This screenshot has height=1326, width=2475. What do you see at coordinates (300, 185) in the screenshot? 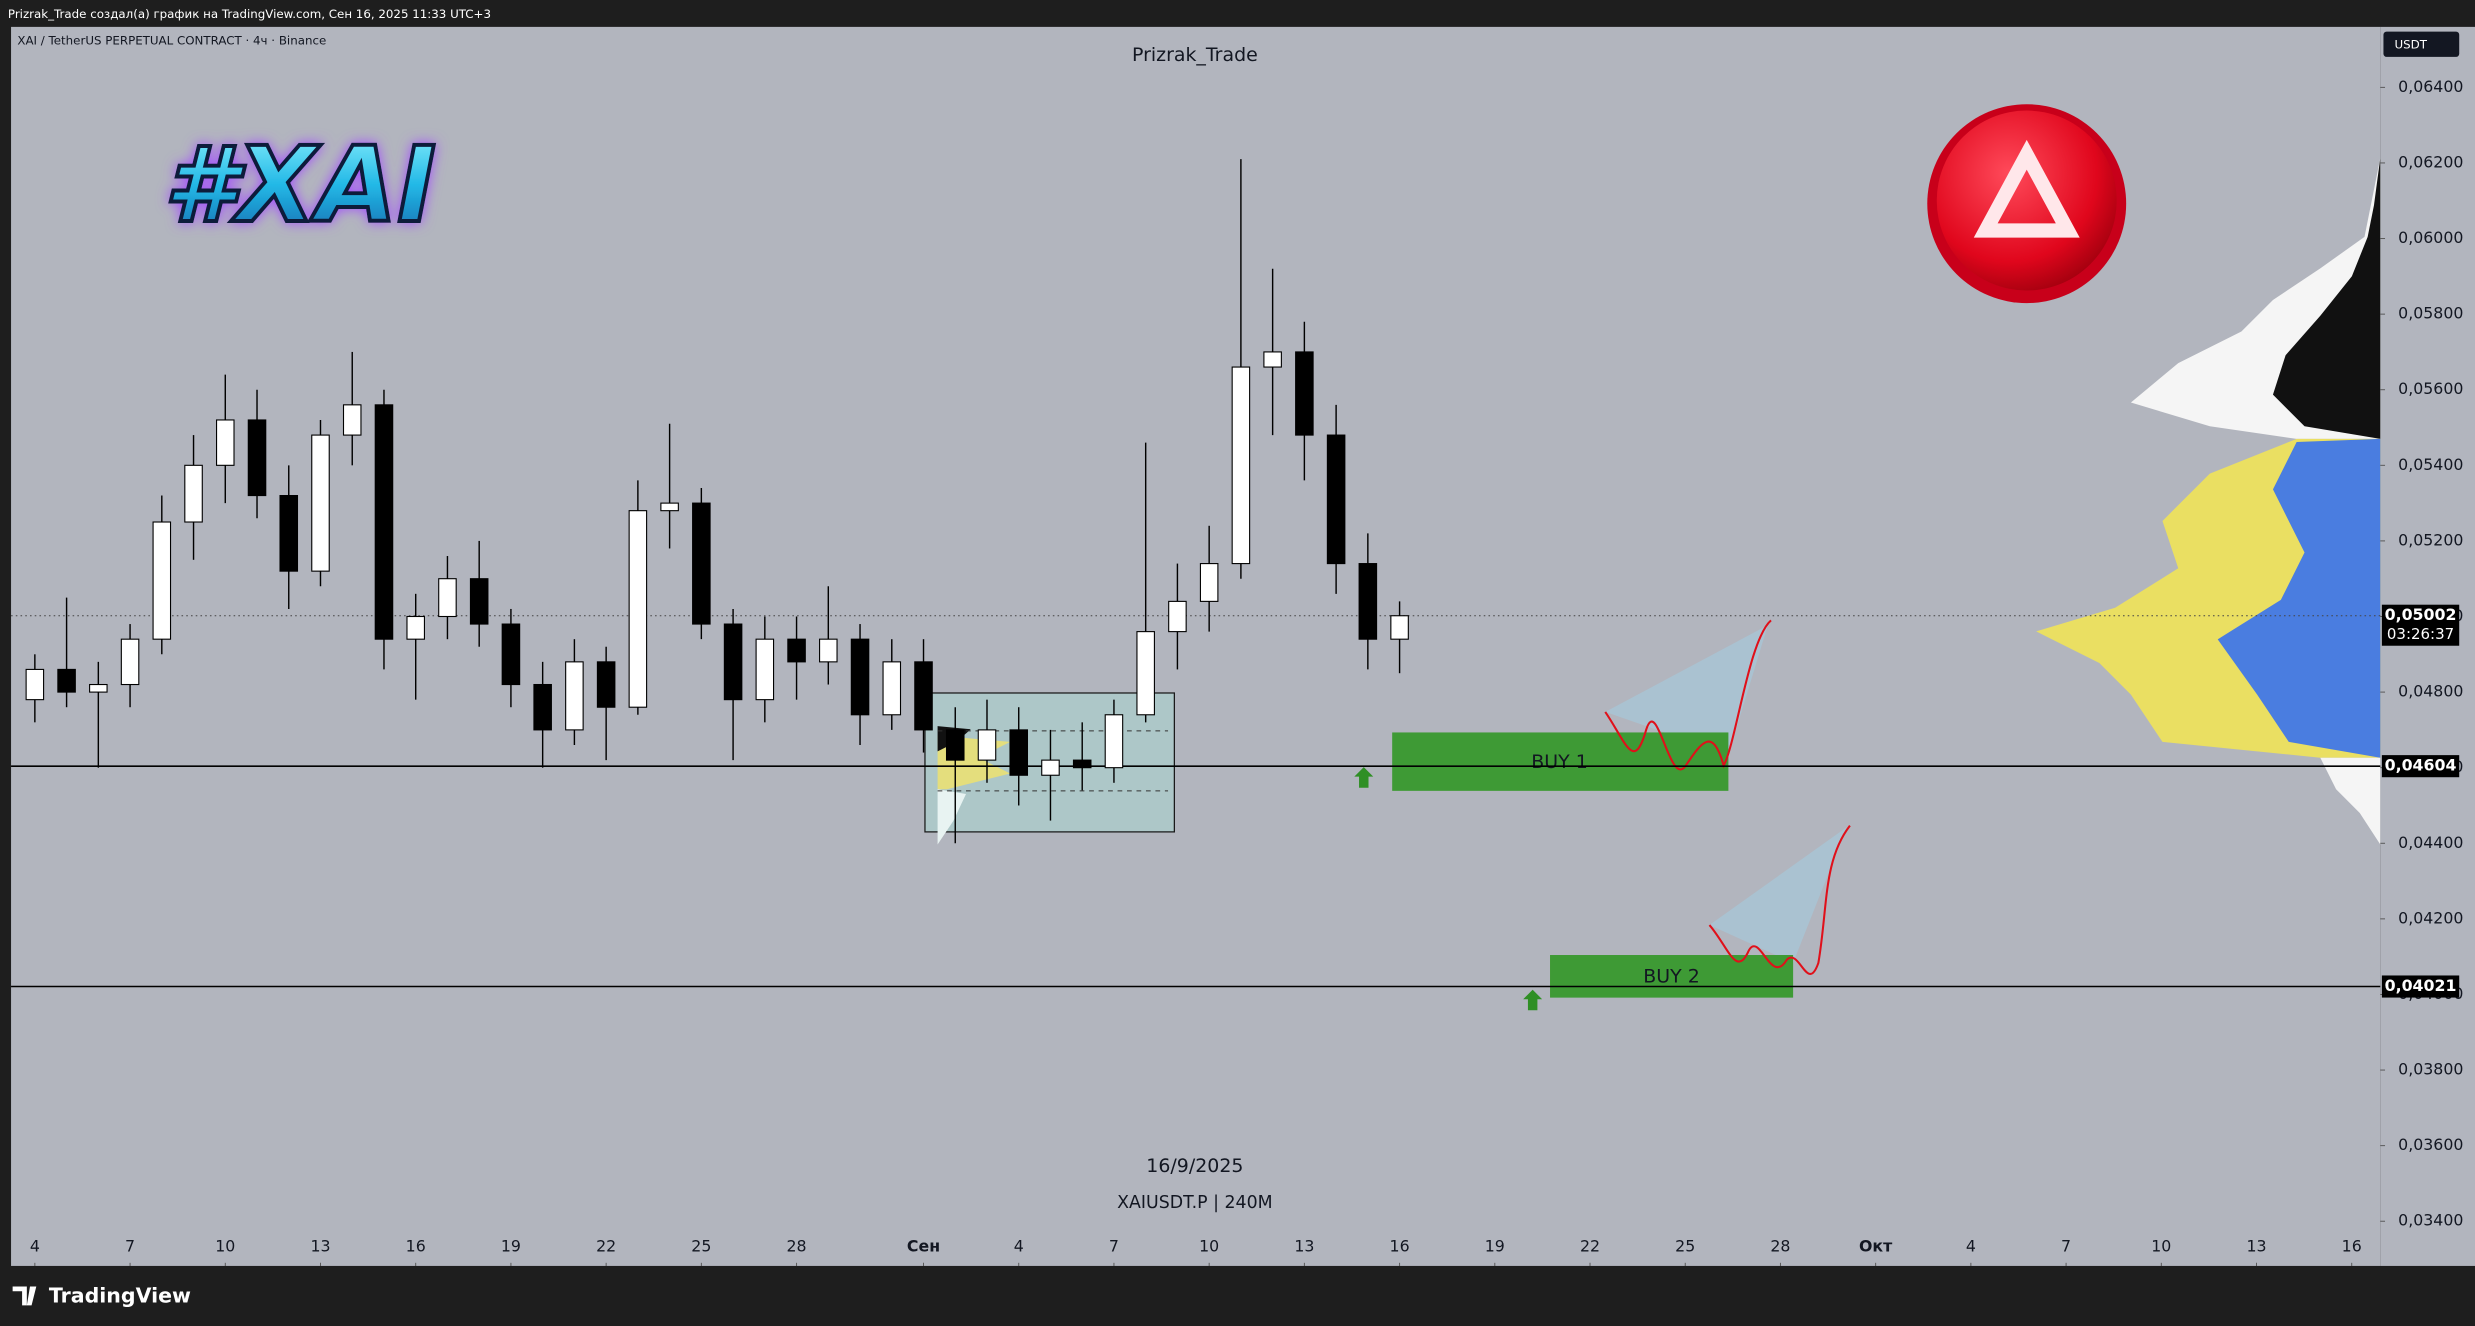
I see `logo-text: #XAI` at bounding box center [300, 185].